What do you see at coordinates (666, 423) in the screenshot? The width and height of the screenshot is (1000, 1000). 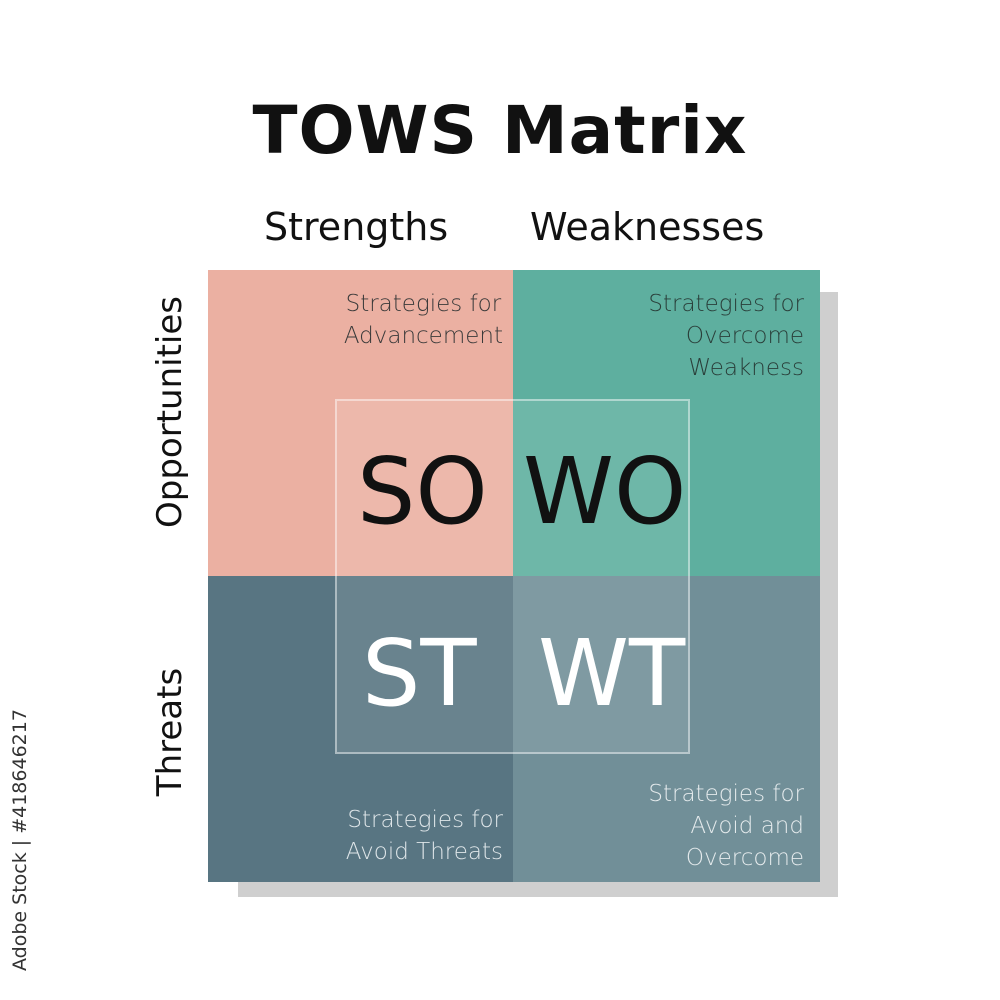 I see `quadrant-wo: Strategies for Overcome Weakness` at bounding box center [666, 423].